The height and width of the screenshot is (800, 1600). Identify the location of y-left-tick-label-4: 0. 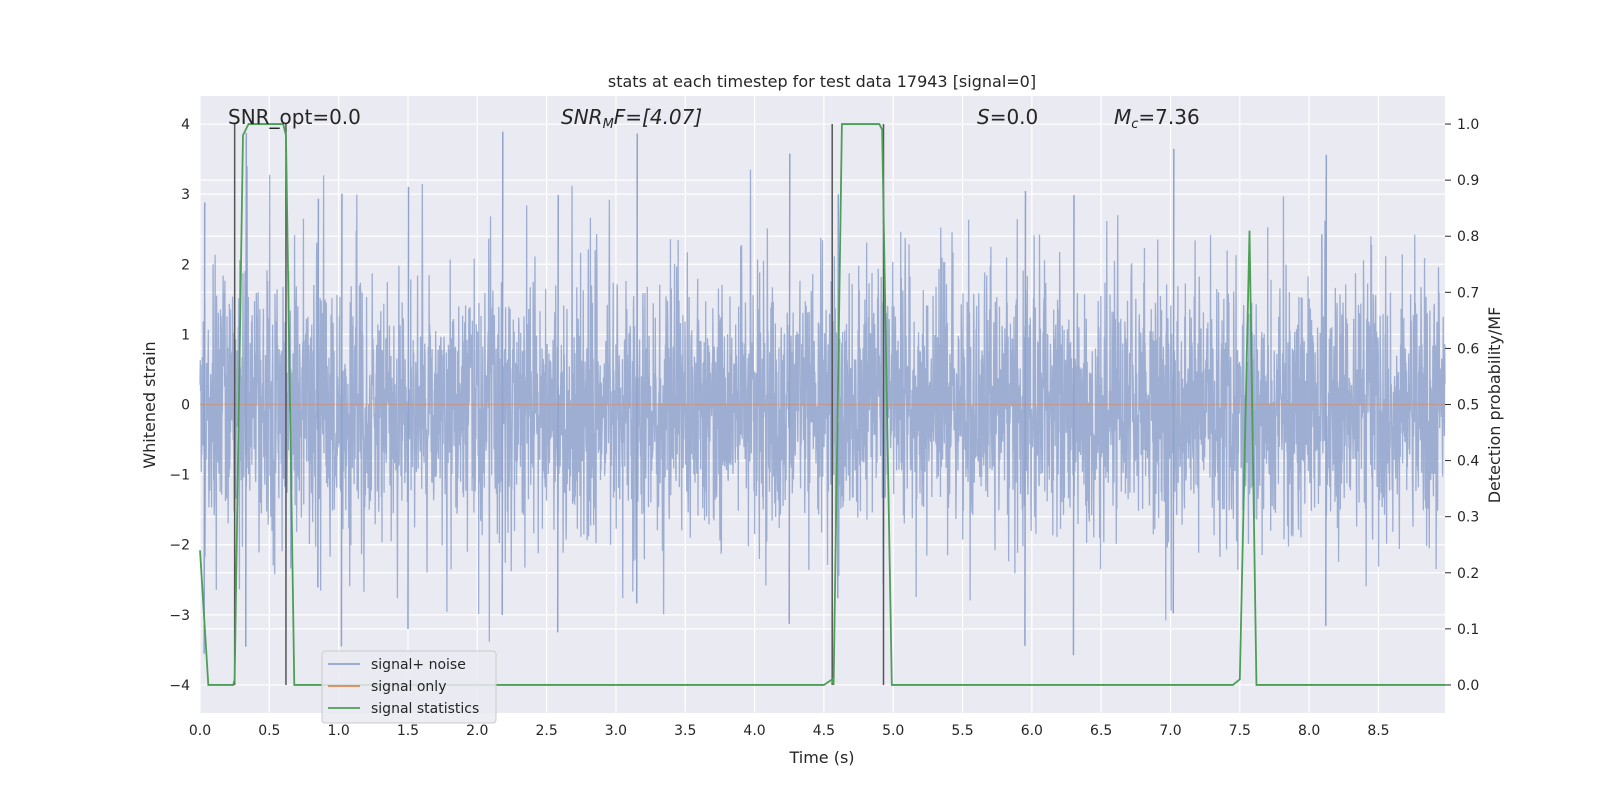
(185, 406).